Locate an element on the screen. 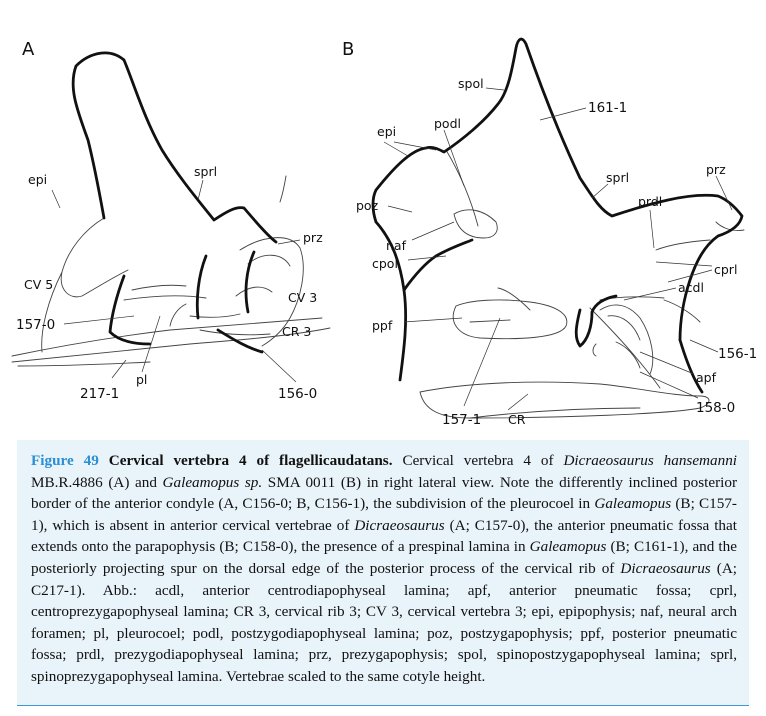  panel-b-cpol-leader is located at coordinates (427, 258).